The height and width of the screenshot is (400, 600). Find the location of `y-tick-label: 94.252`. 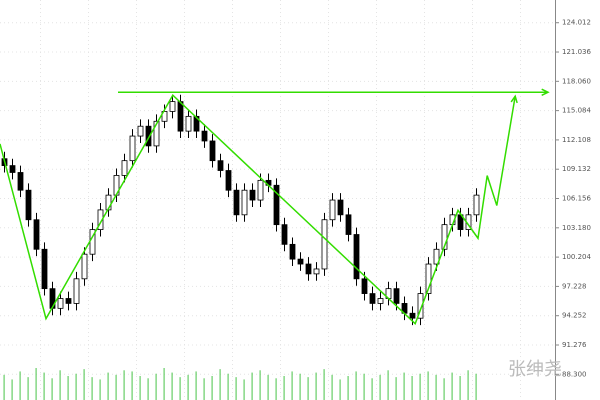

y-tick-label: 94.252 is located at coordinates (574, 316).